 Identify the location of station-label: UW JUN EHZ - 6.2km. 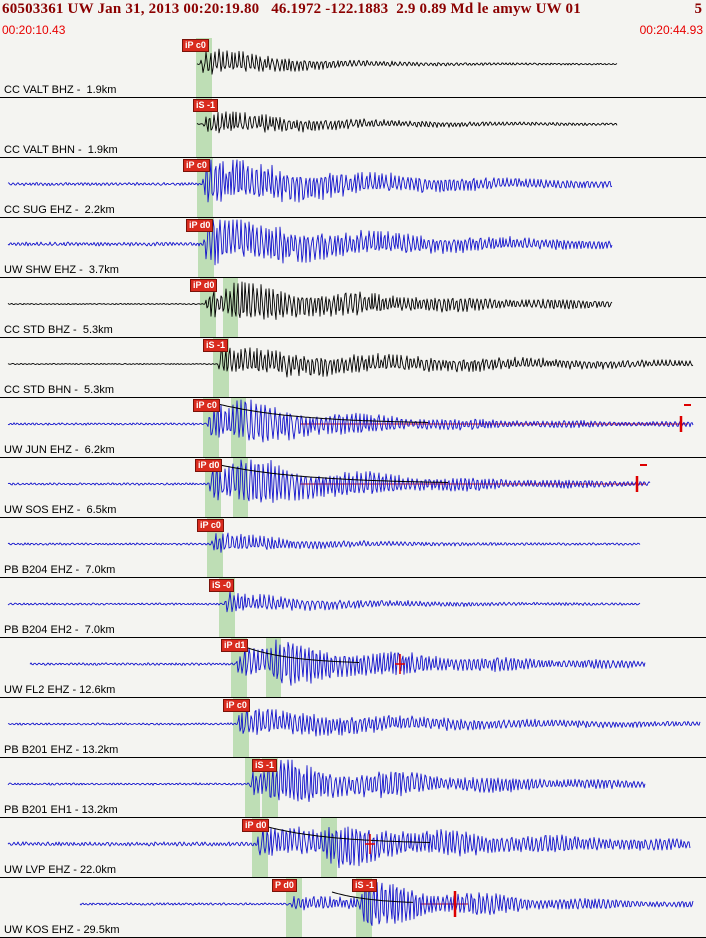
(59, 450).